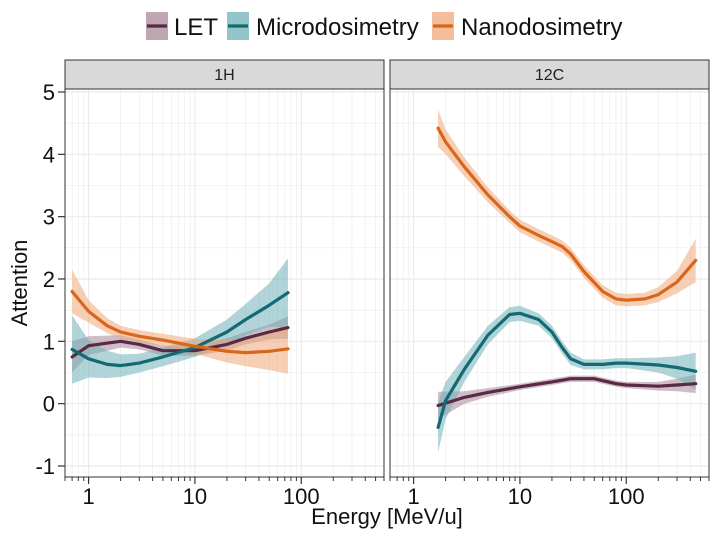  Describe the element at coordinates (49, 154) in the screenshot. I see `y-tick-label: 4` at that location.